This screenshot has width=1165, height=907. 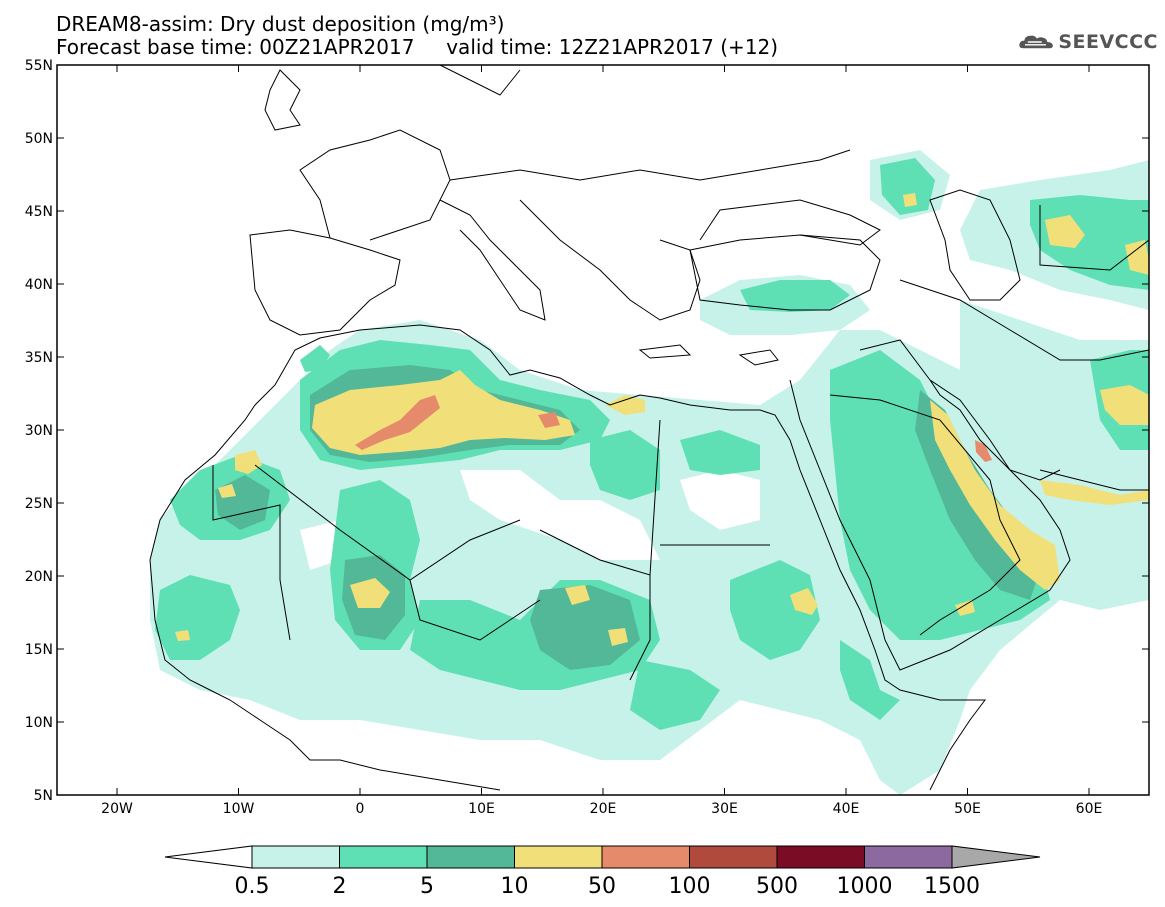 I want to click on contour-gap-east, so click(x=720, y=500).